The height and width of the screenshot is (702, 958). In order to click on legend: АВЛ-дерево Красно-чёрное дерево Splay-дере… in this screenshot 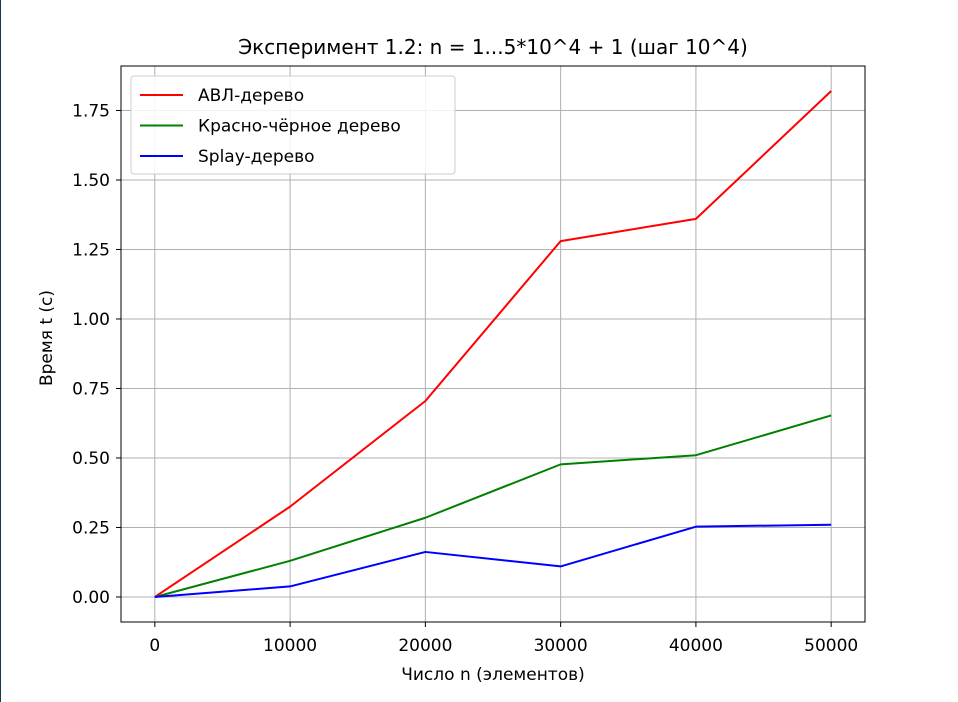, I will do `click(293, 125)`.